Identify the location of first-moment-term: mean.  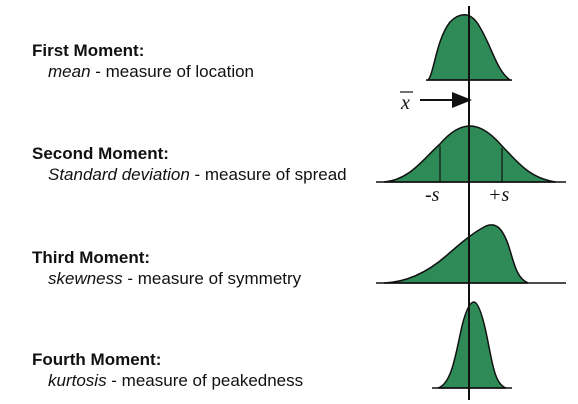
(69, 71).